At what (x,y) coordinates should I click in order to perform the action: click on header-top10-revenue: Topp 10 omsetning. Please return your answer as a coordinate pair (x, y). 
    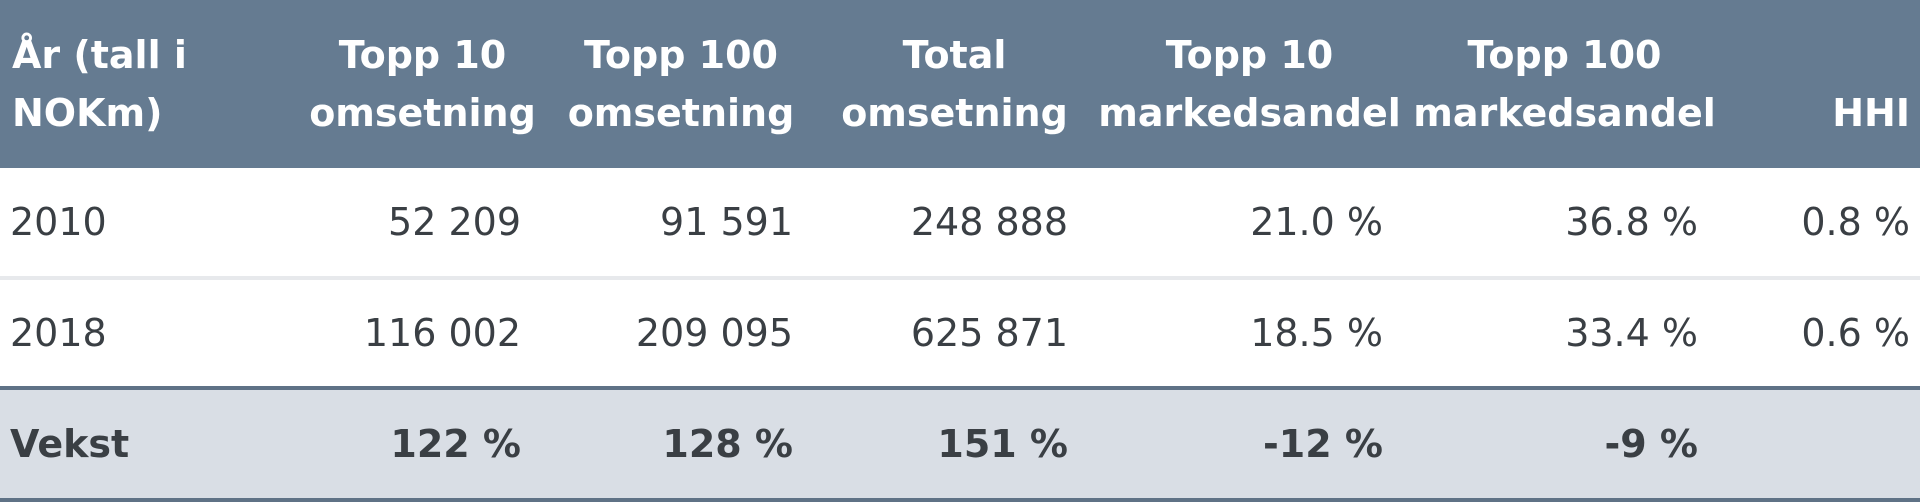
    Looking at the image, I should click on (422, 84).